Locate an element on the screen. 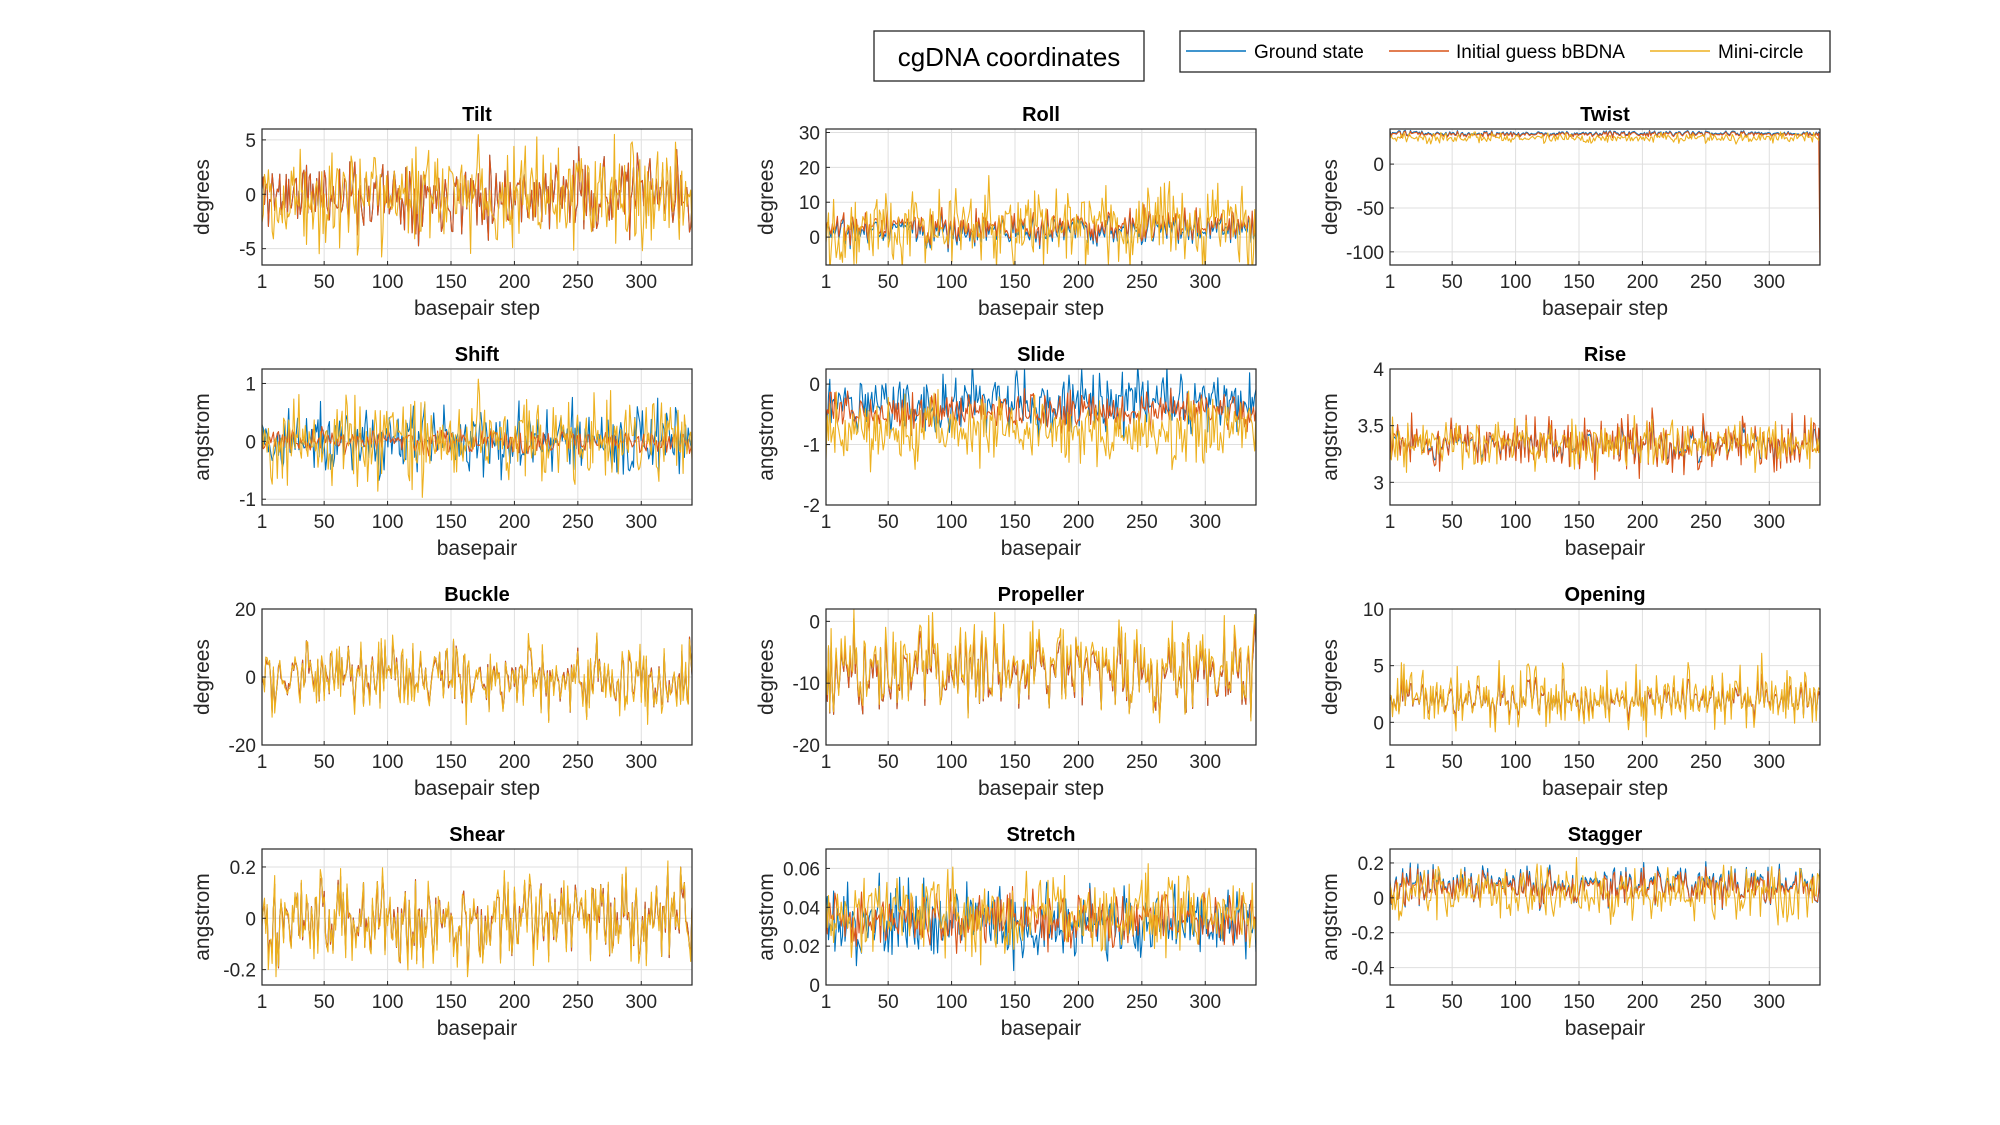 Image resolution: width=2000 pixels, height=1125 pixels. stagger-x-label: basepair is located at coordinates (1605, 1028).